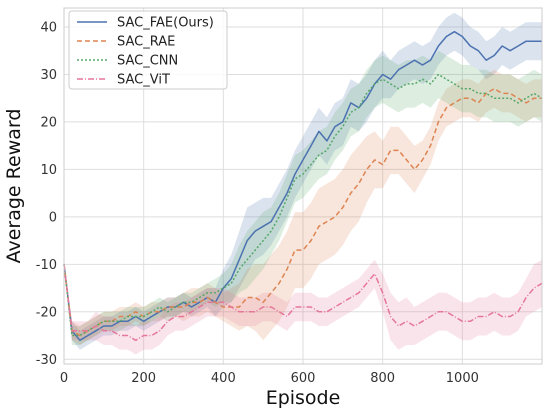 The height and width of the screenshot is (413, 550). I want to click on x-tick-label: 200, so click(143, 378).